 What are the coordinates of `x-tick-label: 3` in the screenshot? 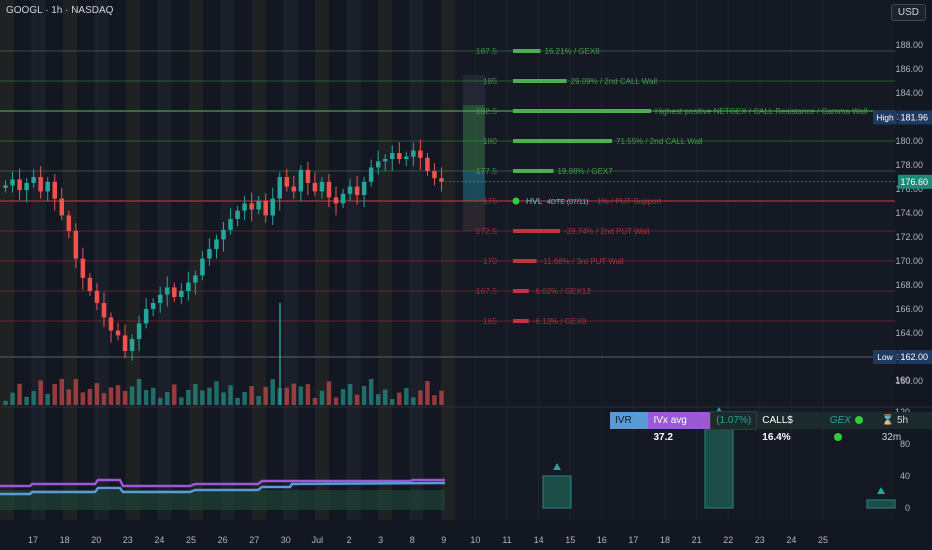 It's located at (380, 540).